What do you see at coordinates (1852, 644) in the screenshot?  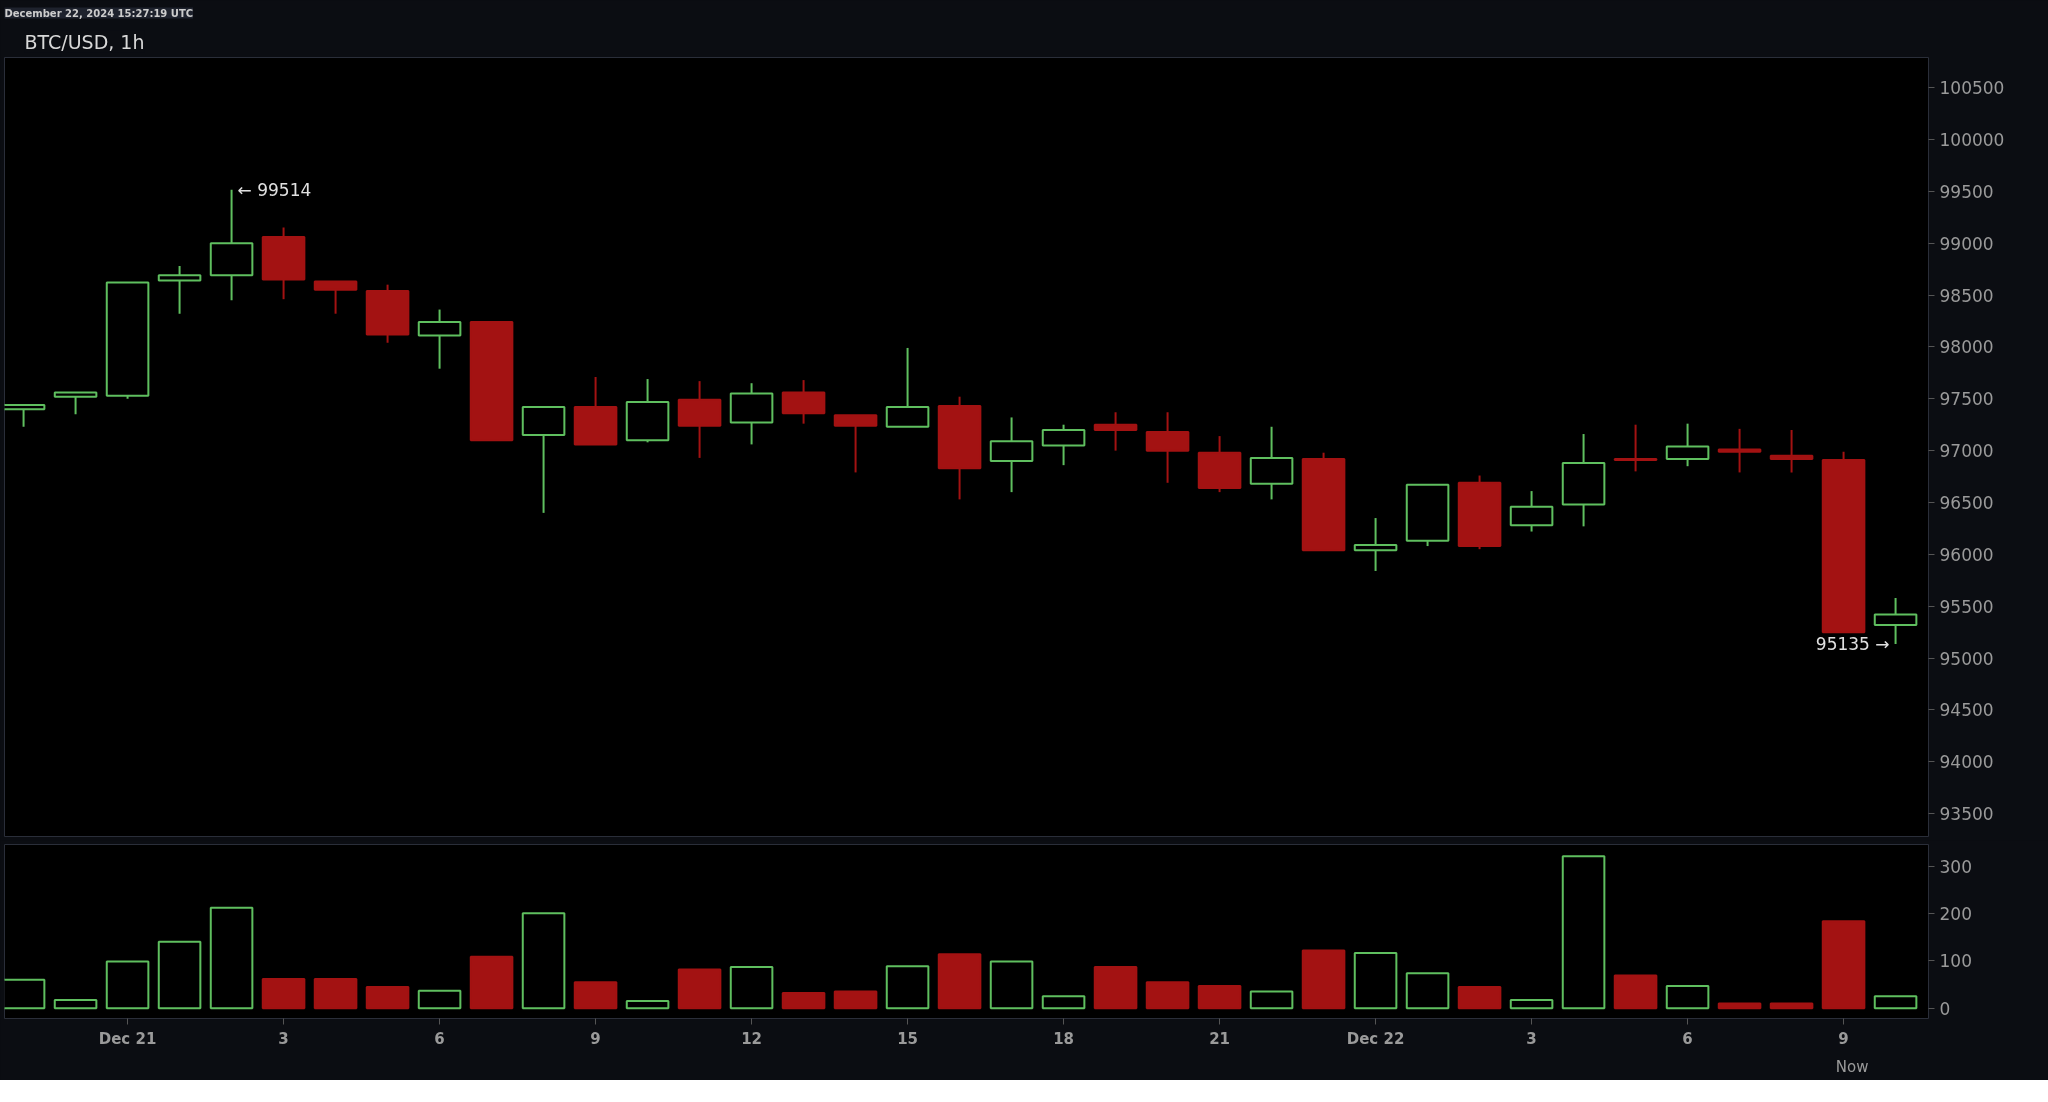 I see `annotation: 95135 →` at bounding box center [1852, 644].